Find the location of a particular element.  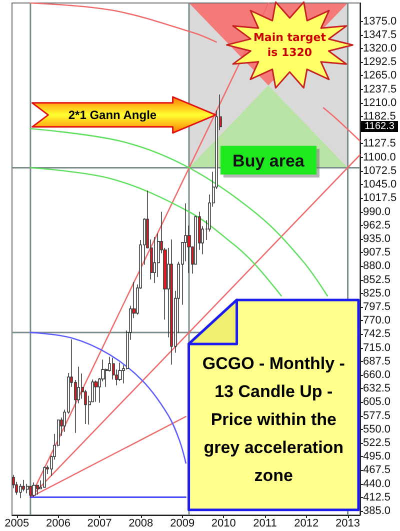

annotation: 2*1 Gann Angle is located at coordinates (112, 115).